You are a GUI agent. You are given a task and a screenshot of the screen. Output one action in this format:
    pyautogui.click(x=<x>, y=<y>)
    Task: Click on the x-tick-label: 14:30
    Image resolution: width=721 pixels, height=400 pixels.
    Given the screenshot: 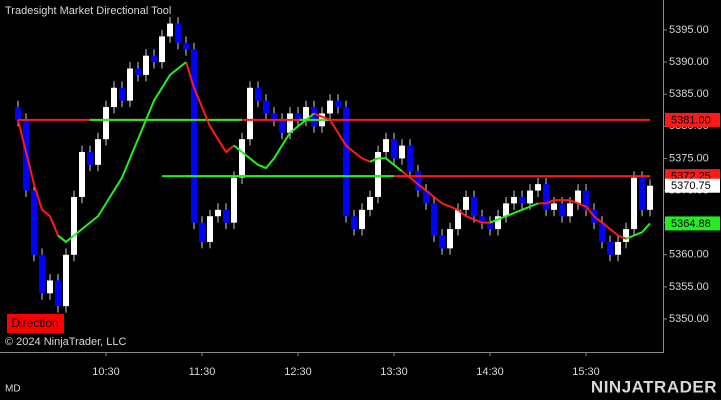 What is the action you would take?
    pyautogui.click(x=490, y=372)
    